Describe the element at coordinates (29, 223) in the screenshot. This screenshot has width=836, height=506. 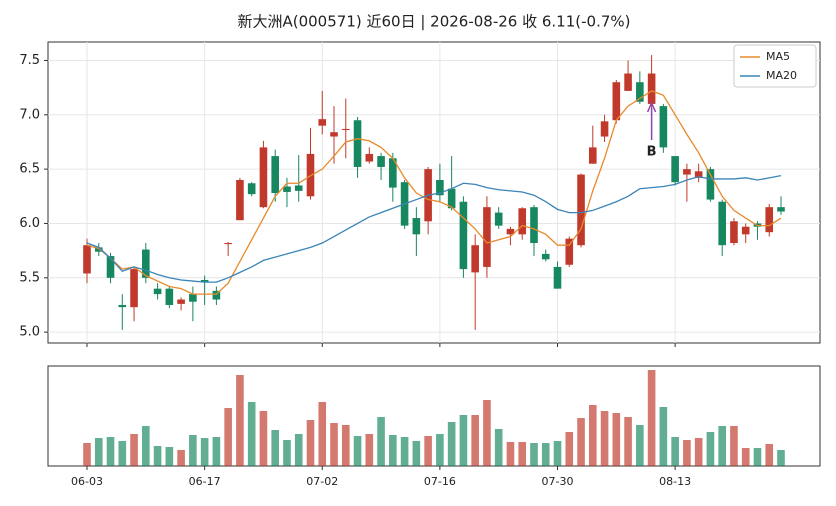
I see `y-tick-label: 6.0` at that location.